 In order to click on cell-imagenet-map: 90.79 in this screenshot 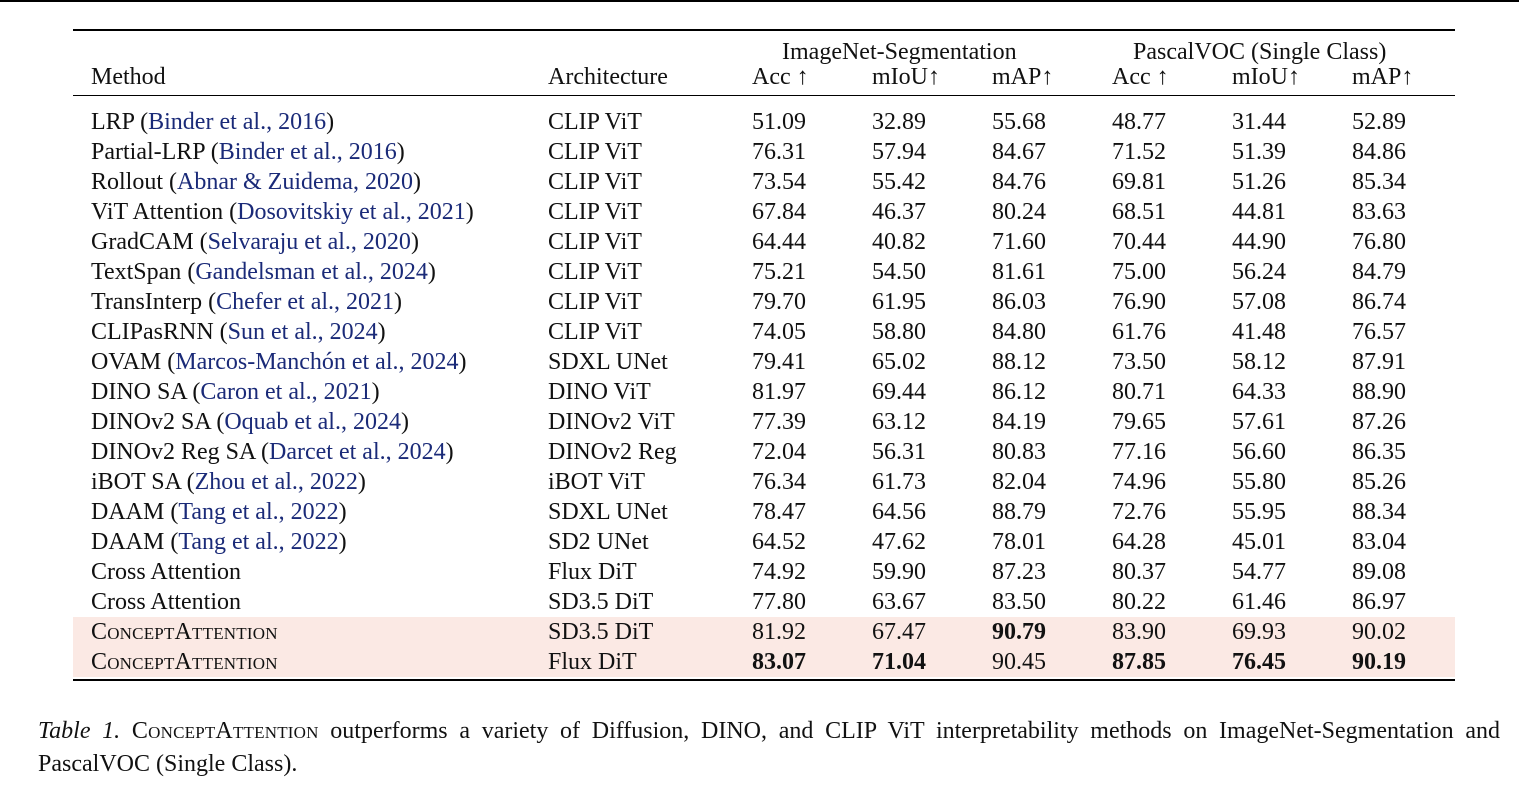, I will do `click(1019, 632)`.